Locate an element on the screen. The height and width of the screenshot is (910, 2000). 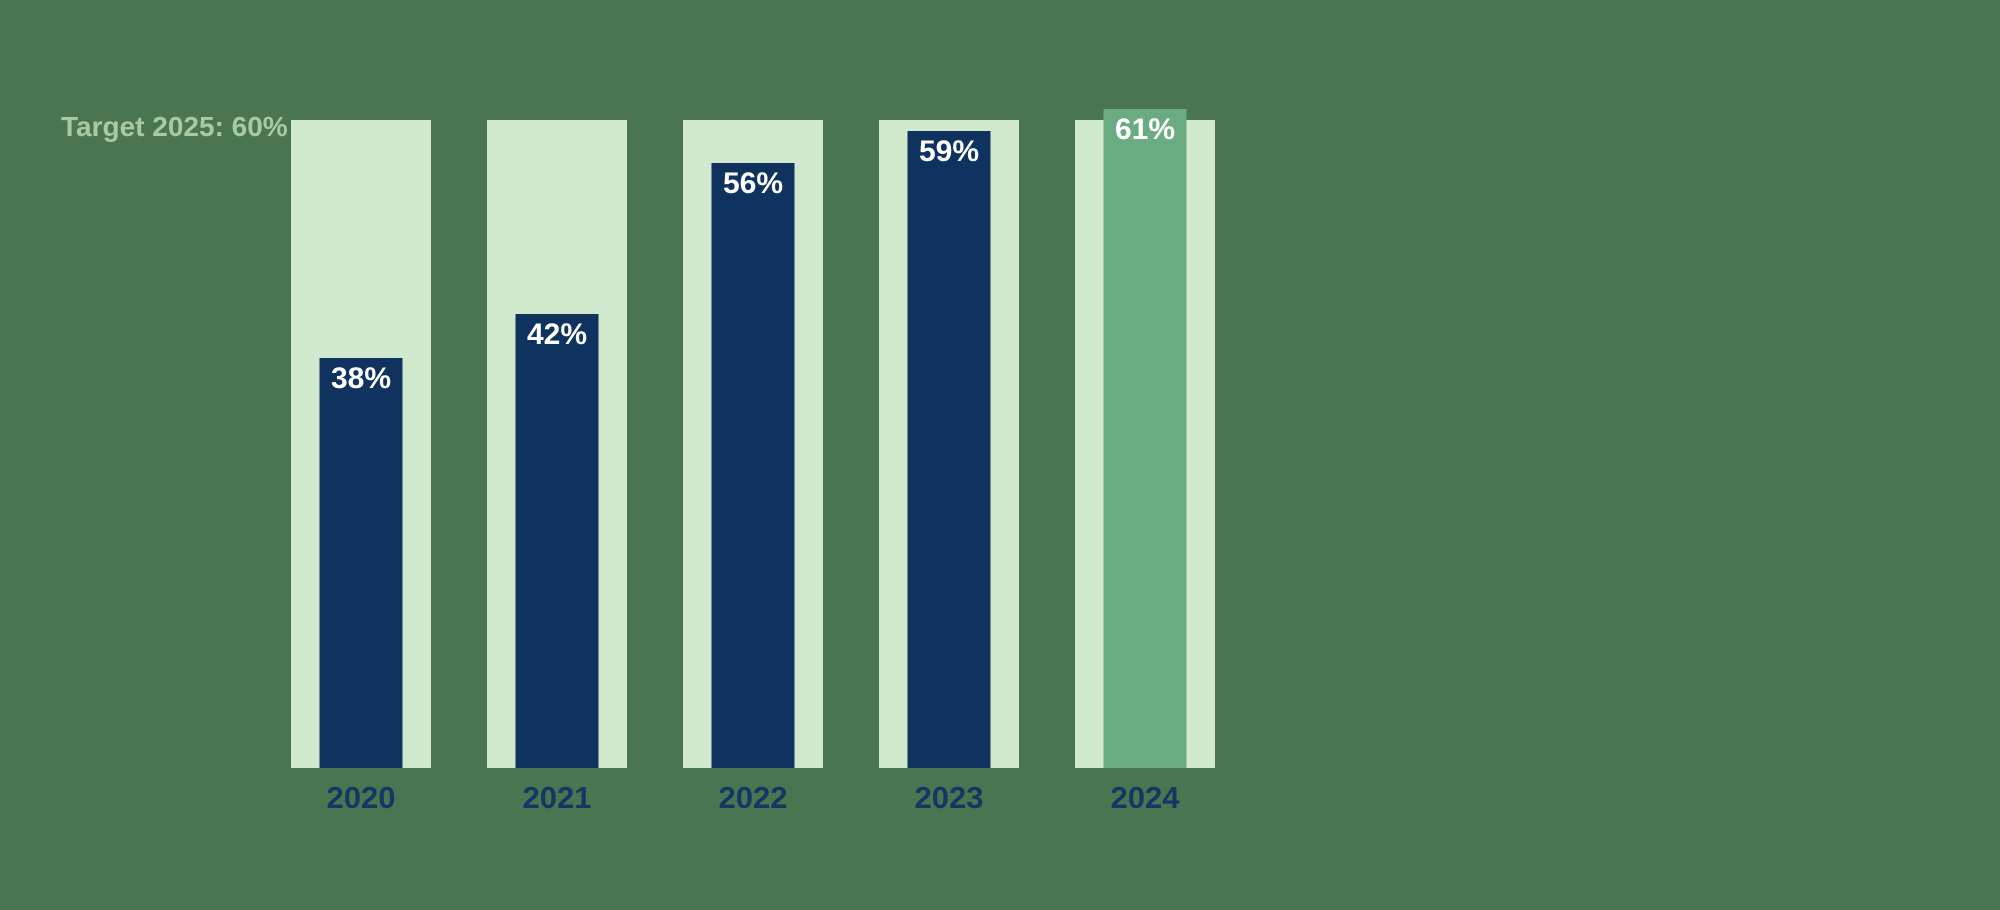
bar-group-2021: 42% 2021 is located at coordinates (557, 467).